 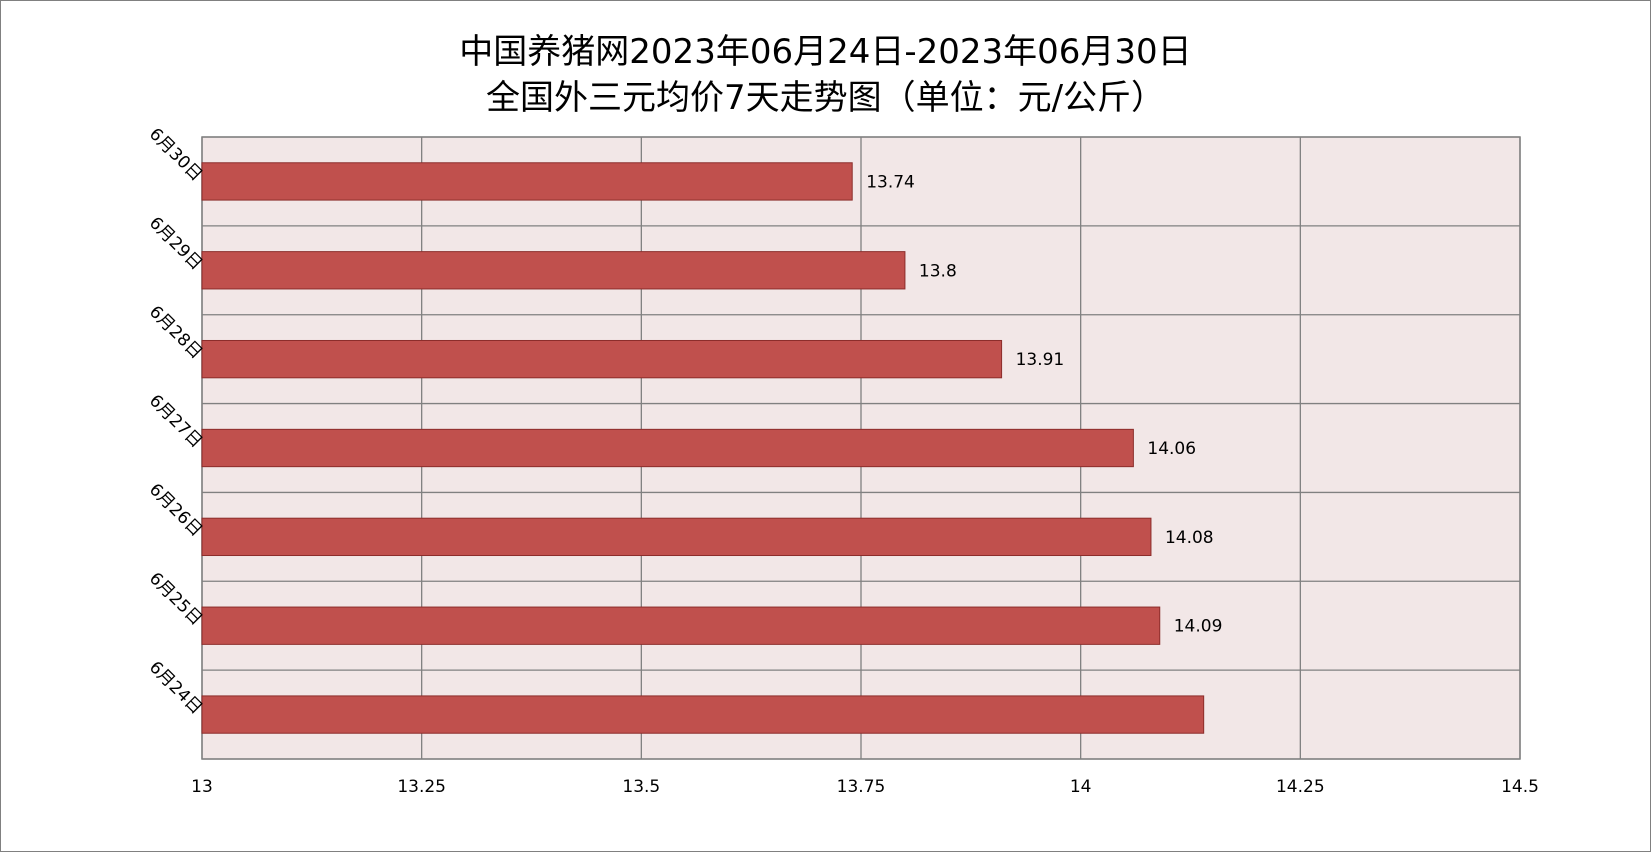 I want to click on data-label: 14.08, so click(x=1189, y=538).